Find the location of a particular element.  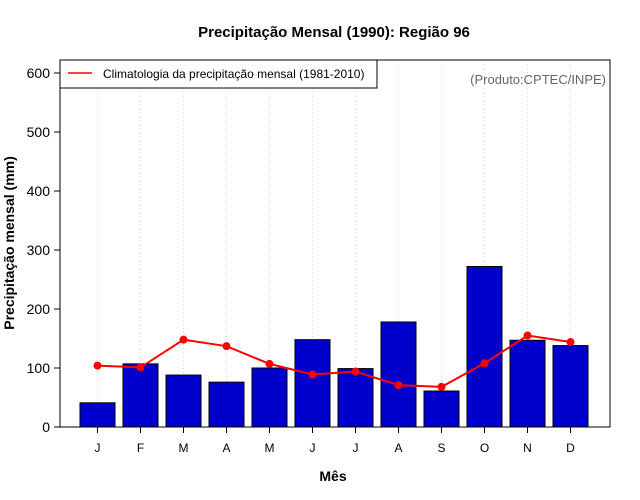

climatology-series is located at coordinates (334, 361).